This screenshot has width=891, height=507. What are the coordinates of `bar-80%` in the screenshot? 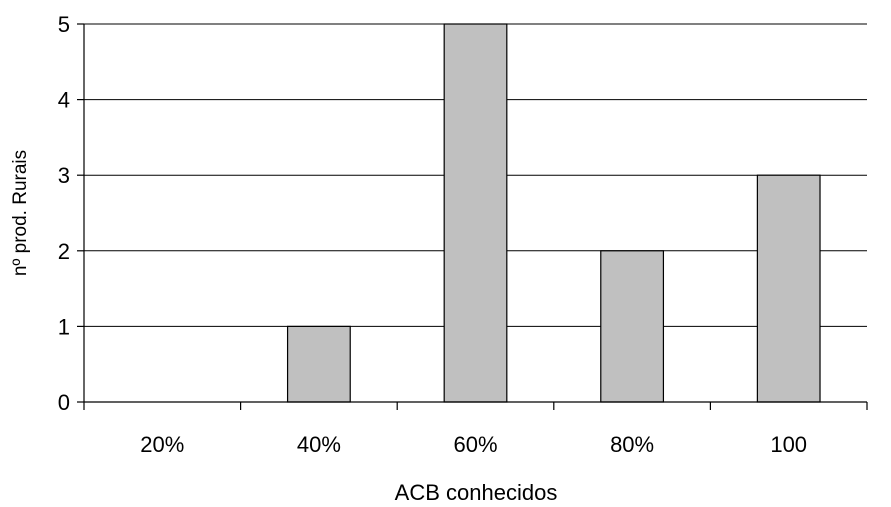 It's located at (632, 326).